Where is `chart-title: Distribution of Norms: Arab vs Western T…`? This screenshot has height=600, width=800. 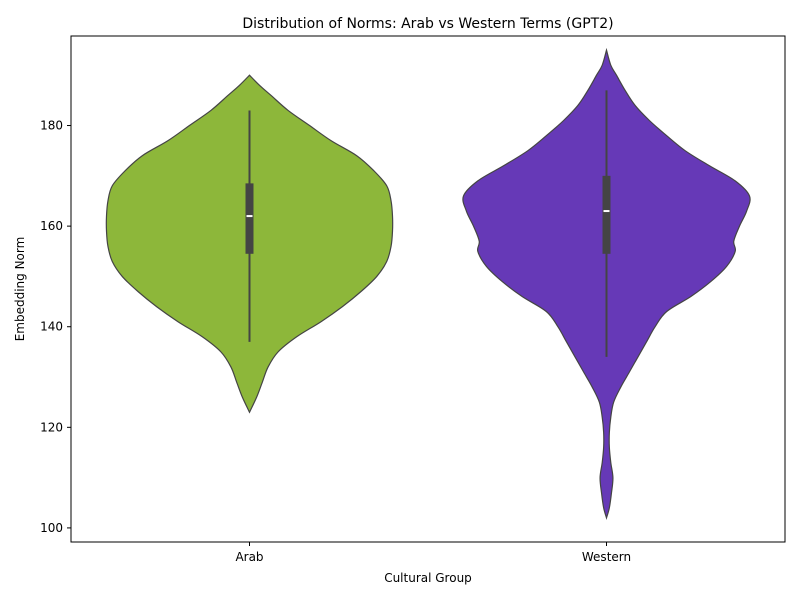 chart-title: Distribution of Norms: Arab vs Western T… is located at coordinates (427, 24).